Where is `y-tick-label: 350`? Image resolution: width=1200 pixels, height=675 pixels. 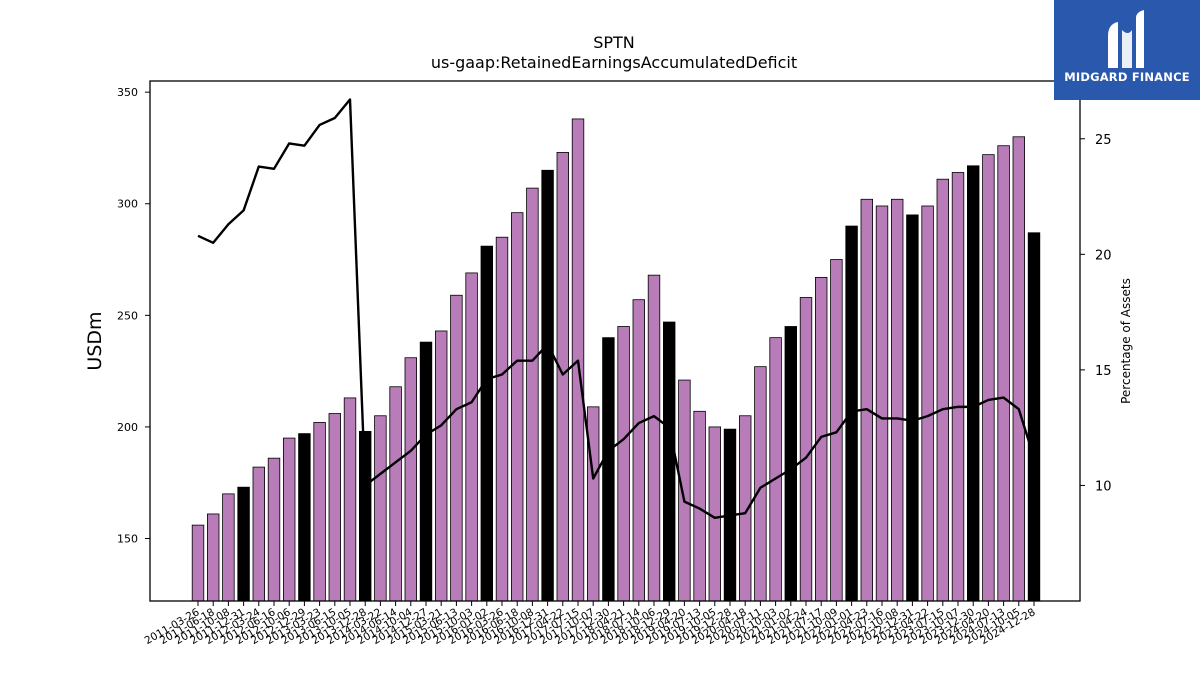 y-tick-label: 350 is located at coordinates (127, 92).